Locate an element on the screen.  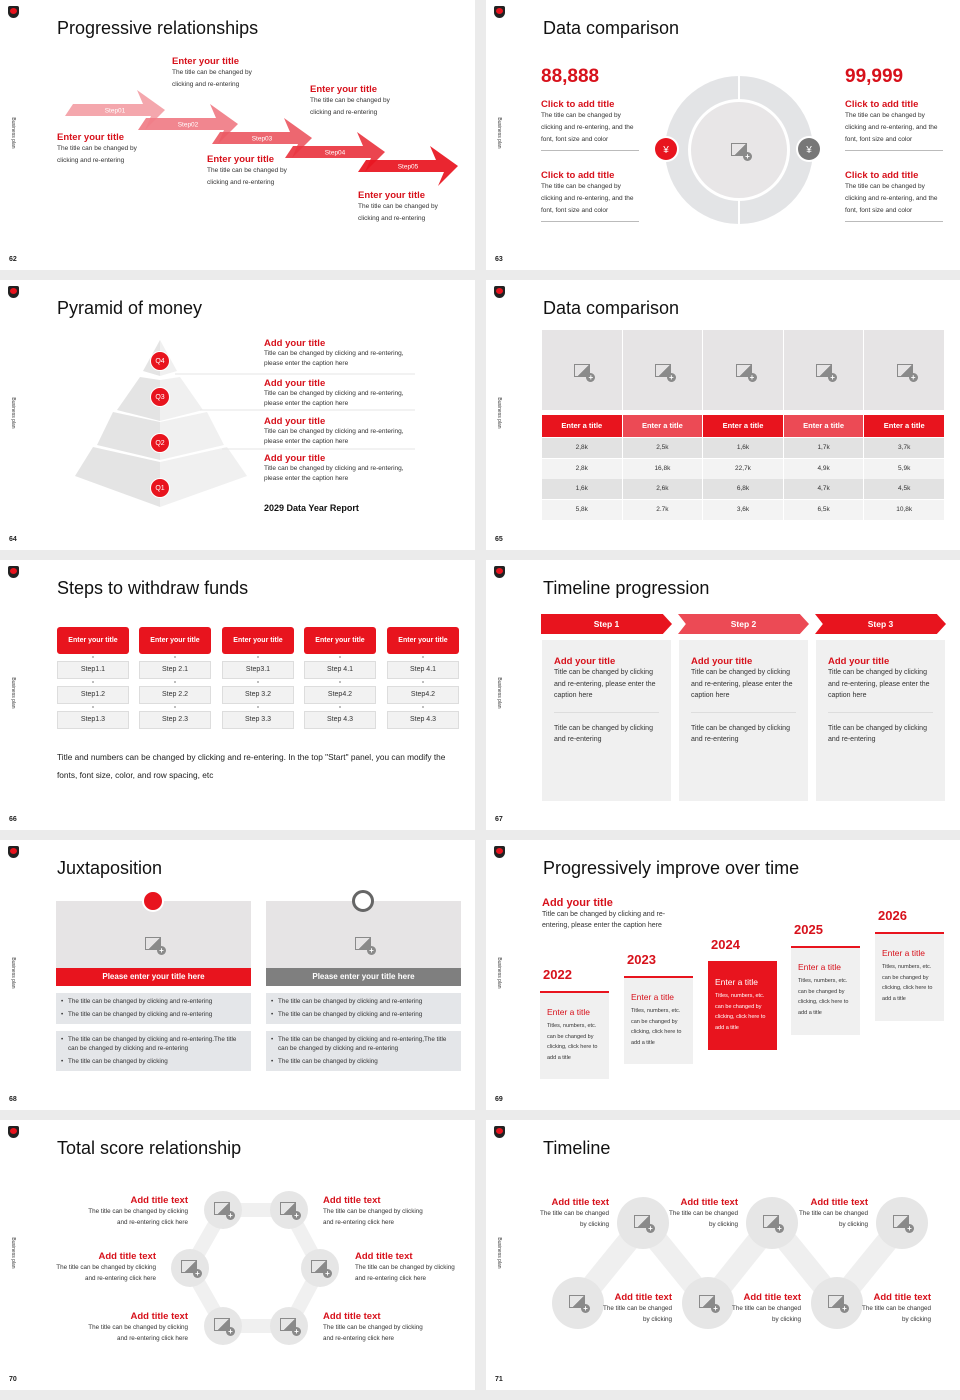
left-value: 88,888 is located at coordinates (570, 76).